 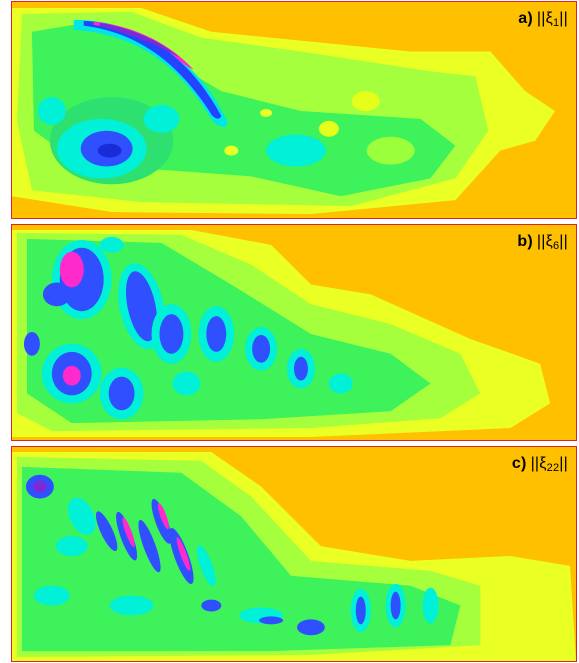 What do you see at coordinates (543, 19) in the screenshot?
I see `panel-label-1: a) ||ξ1||` at bounding box center [543, 19].